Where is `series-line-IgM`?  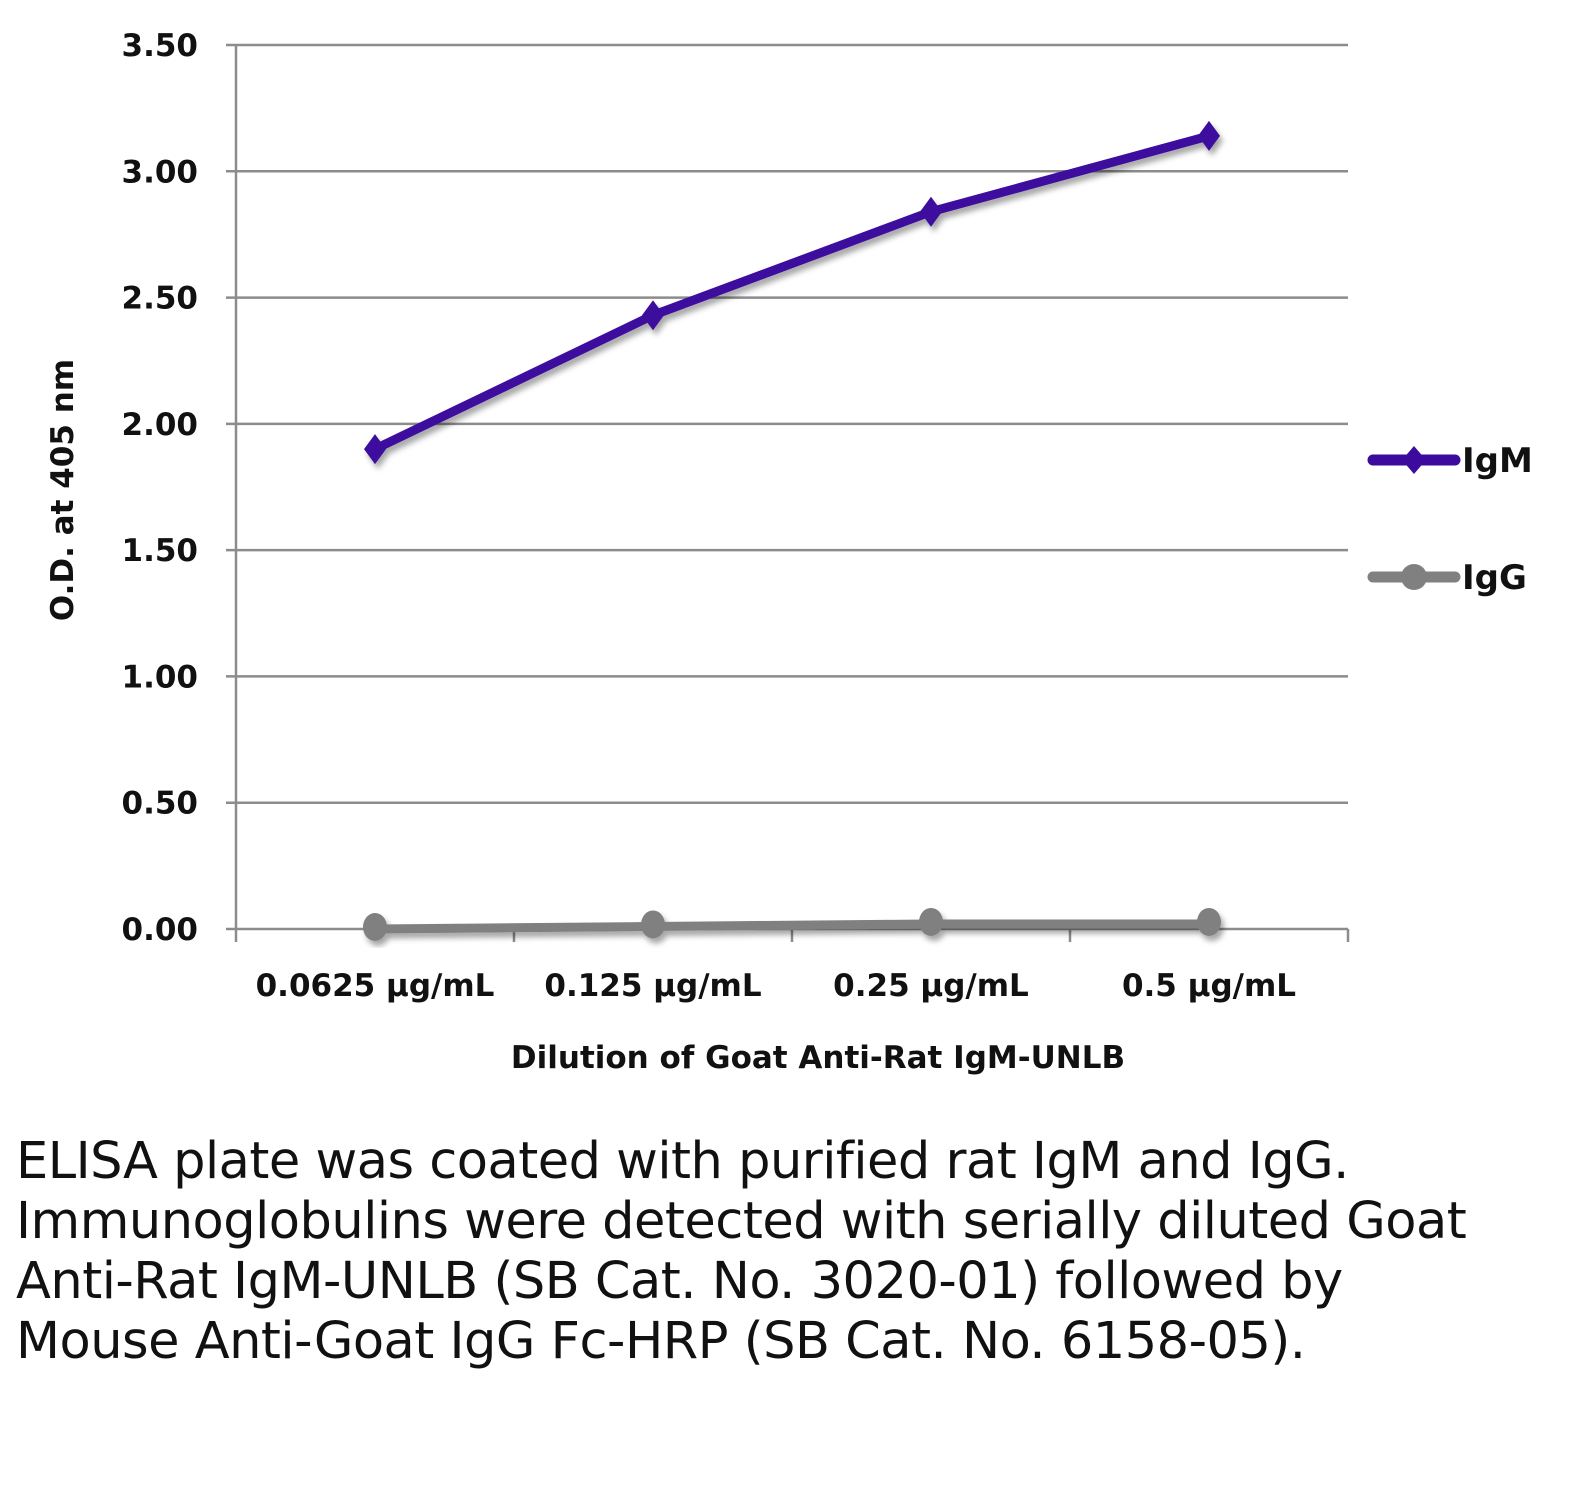
series-line-IgM is located at coordinates (792, 292).